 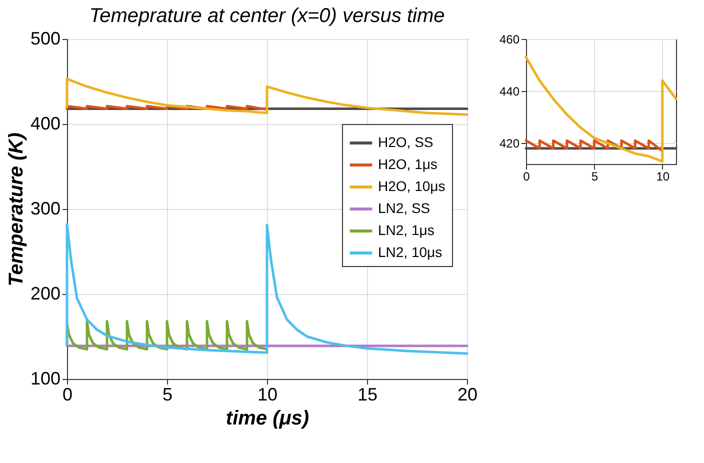 I want to click on y-tick-label: 100, so click(x=45, y=378).